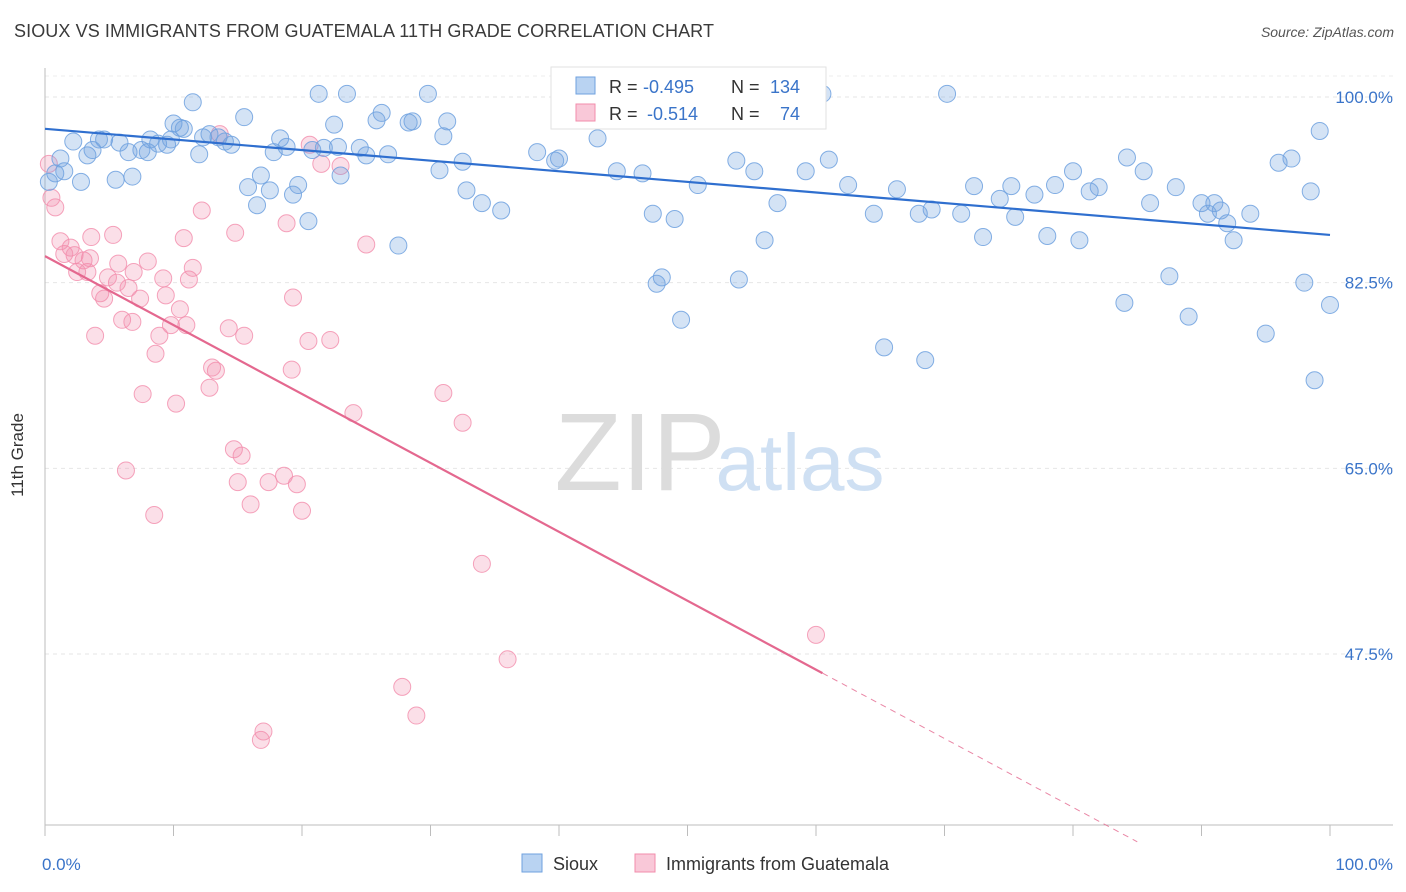 Image resolution: width=1406 pixels, height=892 pixels. Describe the element at coordinates (748, 114) in the screenshot. I see `stats-n-label-guatemala: N =` at that location.